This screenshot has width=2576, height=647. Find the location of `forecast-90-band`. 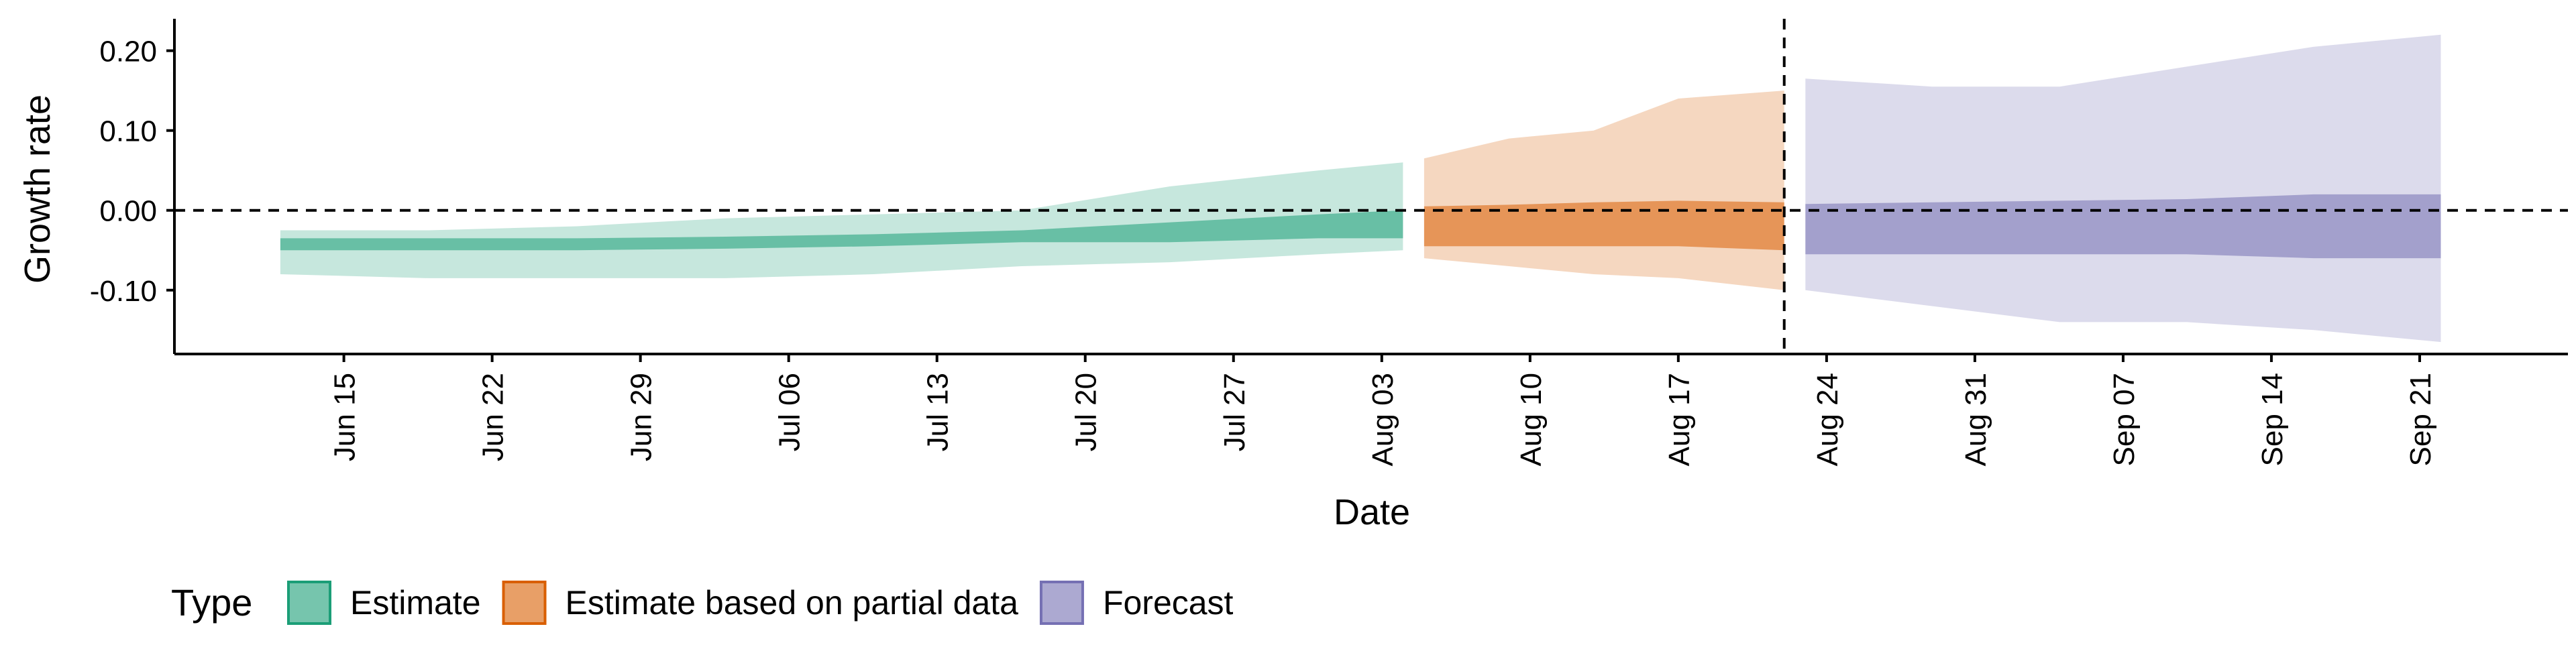

forecast-90-band is located at coordinates (2123, 188).